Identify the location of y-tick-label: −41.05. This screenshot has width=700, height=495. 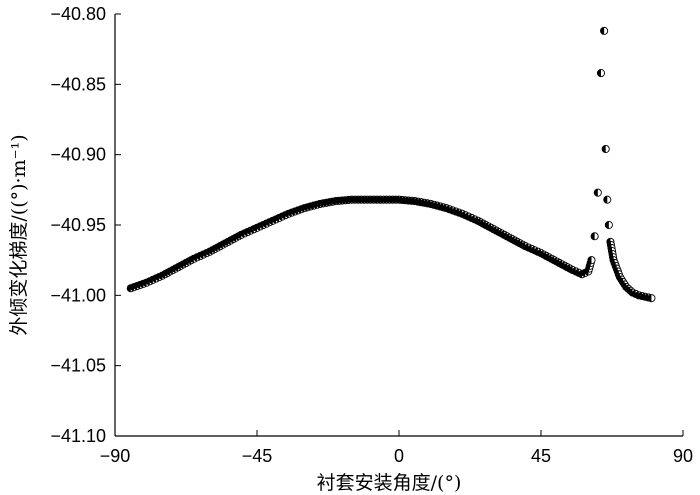
(78, 366).